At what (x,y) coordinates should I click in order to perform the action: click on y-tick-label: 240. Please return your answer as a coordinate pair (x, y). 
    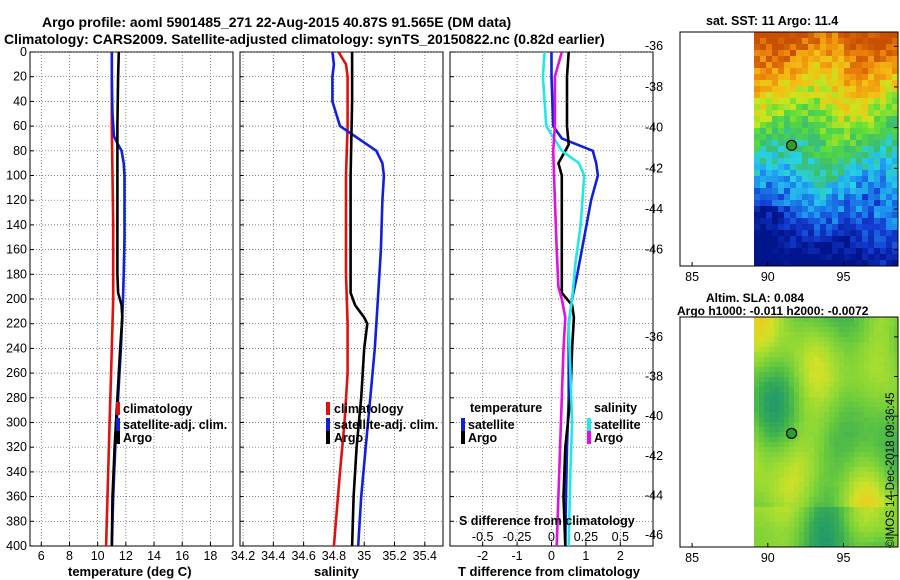
    Looking at the image, I should click on (16, 348).